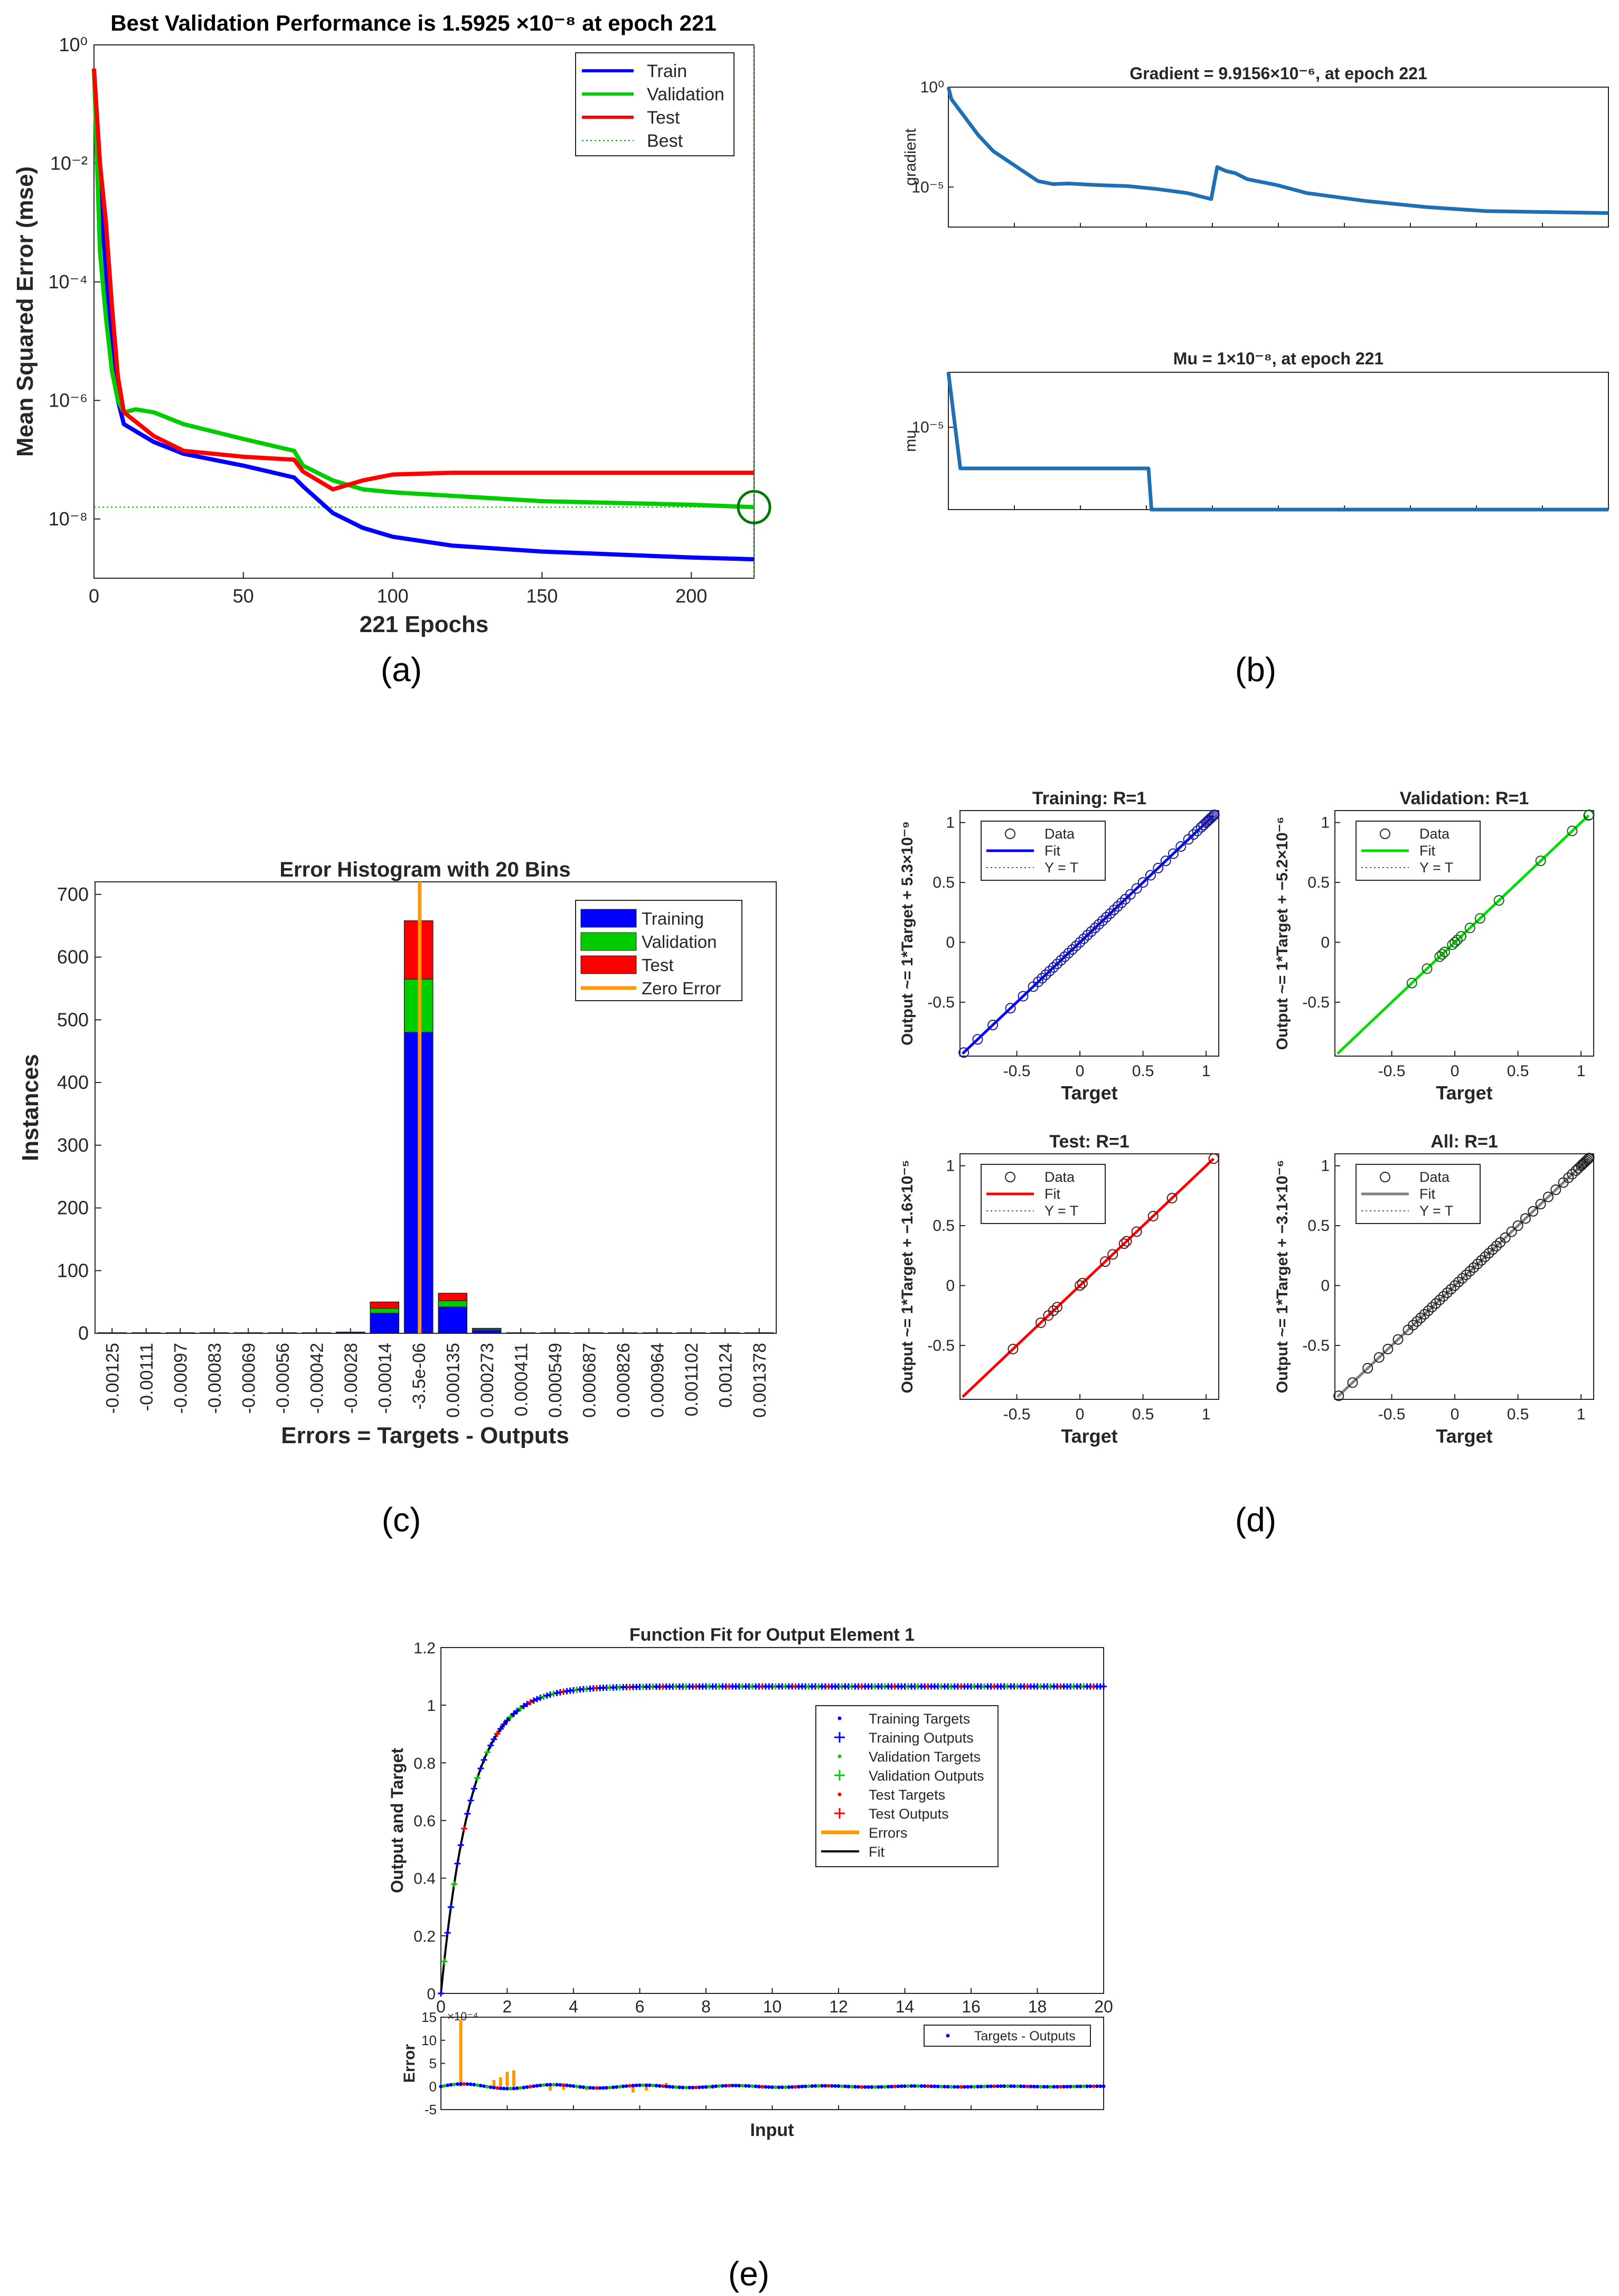 The height and width of the screenshot is (2296, 1619). I want to click on x-tick-label: 18, so click(1037, 2007).